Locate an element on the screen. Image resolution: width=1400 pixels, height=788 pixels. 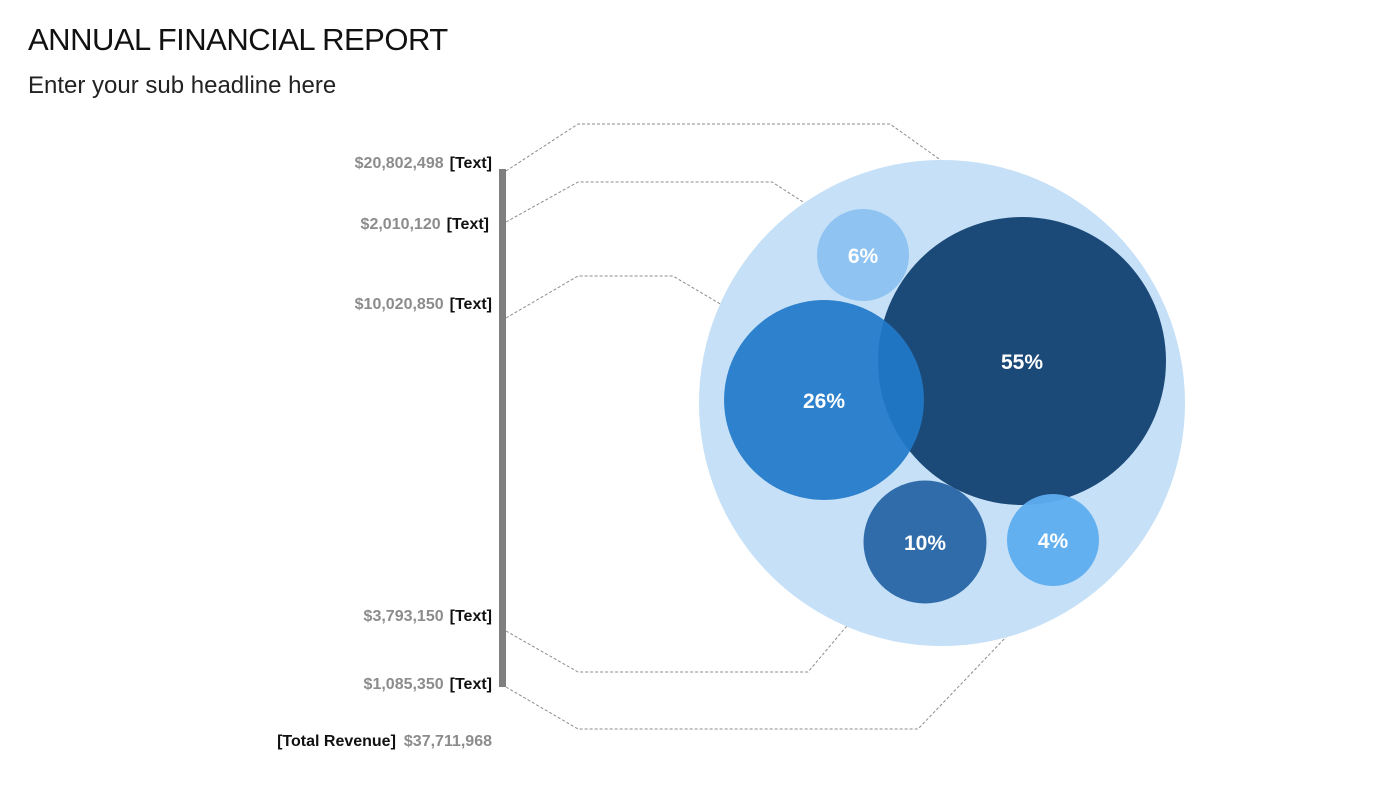
bubble-26-label: 26% is located at coordinates (824, 401).